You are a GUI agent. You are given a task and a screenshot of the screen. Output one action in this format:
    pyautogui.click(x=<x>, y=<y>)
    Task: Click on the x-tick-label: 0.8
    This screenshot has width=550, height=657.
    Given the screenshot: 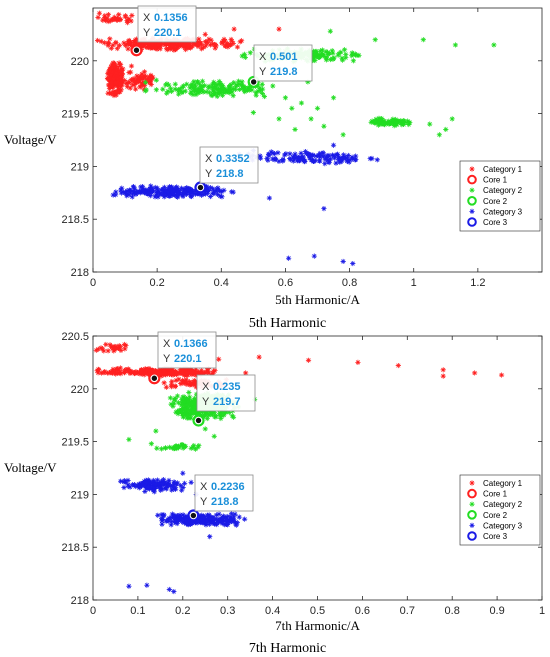 What is the action you would take?
    pyautogui.click(x=349, y=283)
    